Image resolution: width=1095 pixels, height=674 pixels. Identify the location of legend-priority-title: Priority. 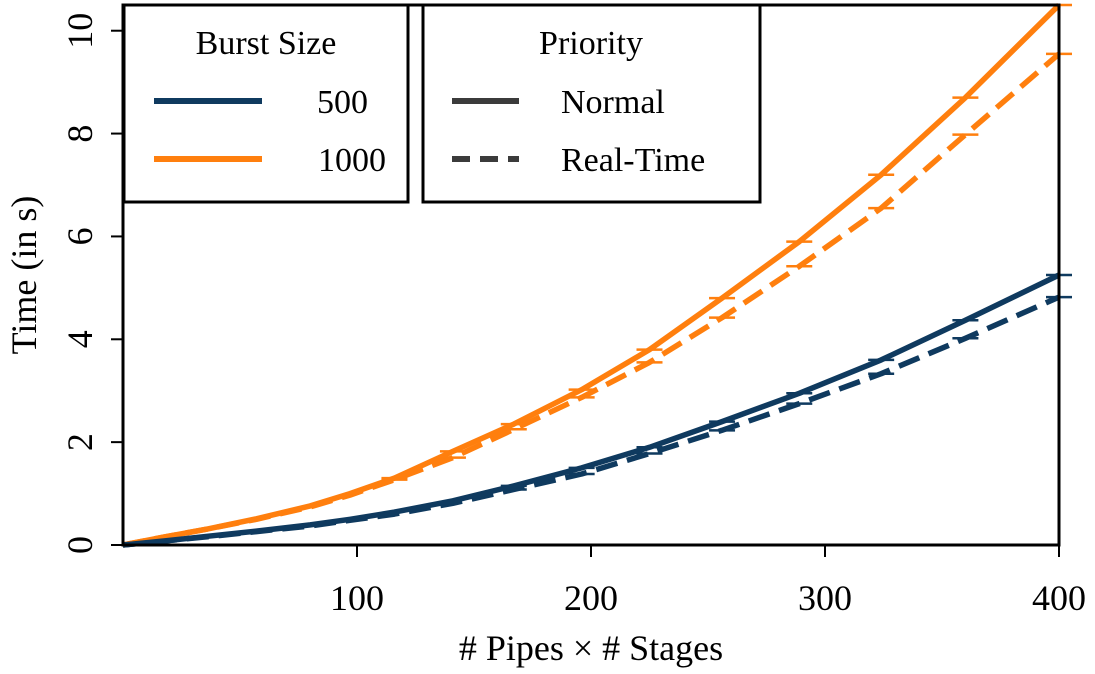
(591, 43).